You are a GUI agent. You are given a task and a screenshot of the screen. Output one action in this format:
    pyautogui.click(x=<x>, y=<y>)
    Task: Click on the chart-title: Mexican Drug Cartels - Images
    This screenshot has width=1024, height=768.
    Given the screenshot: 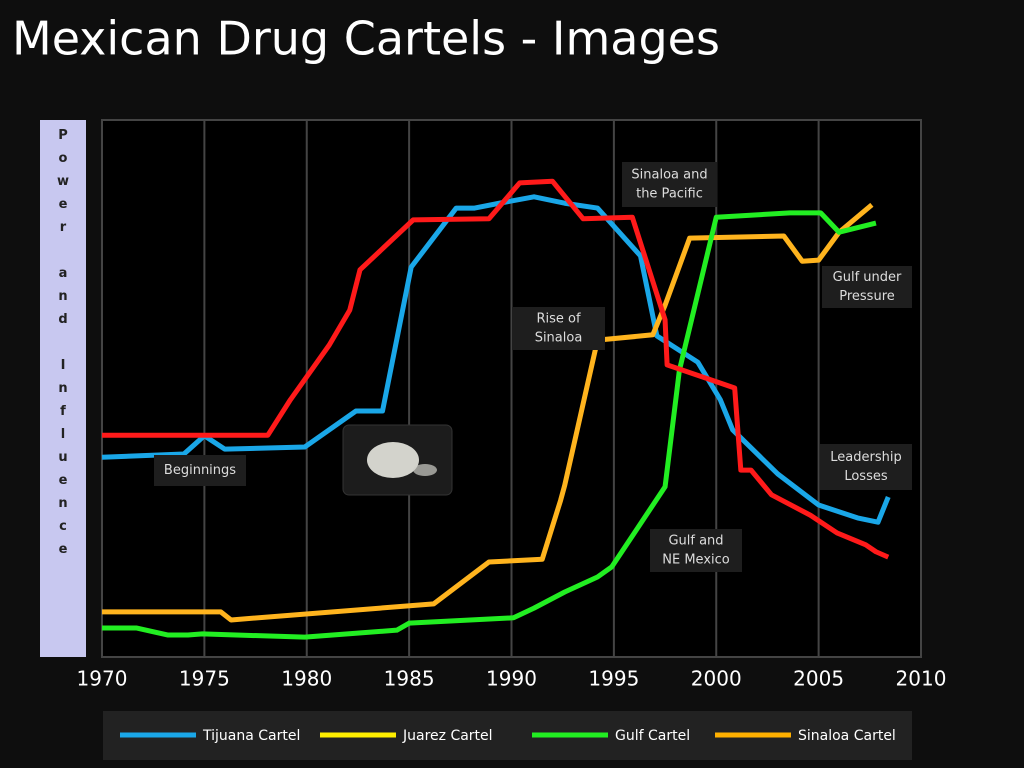 What is the action you would take?
    pyautogui.click(x=366, y=39)
    